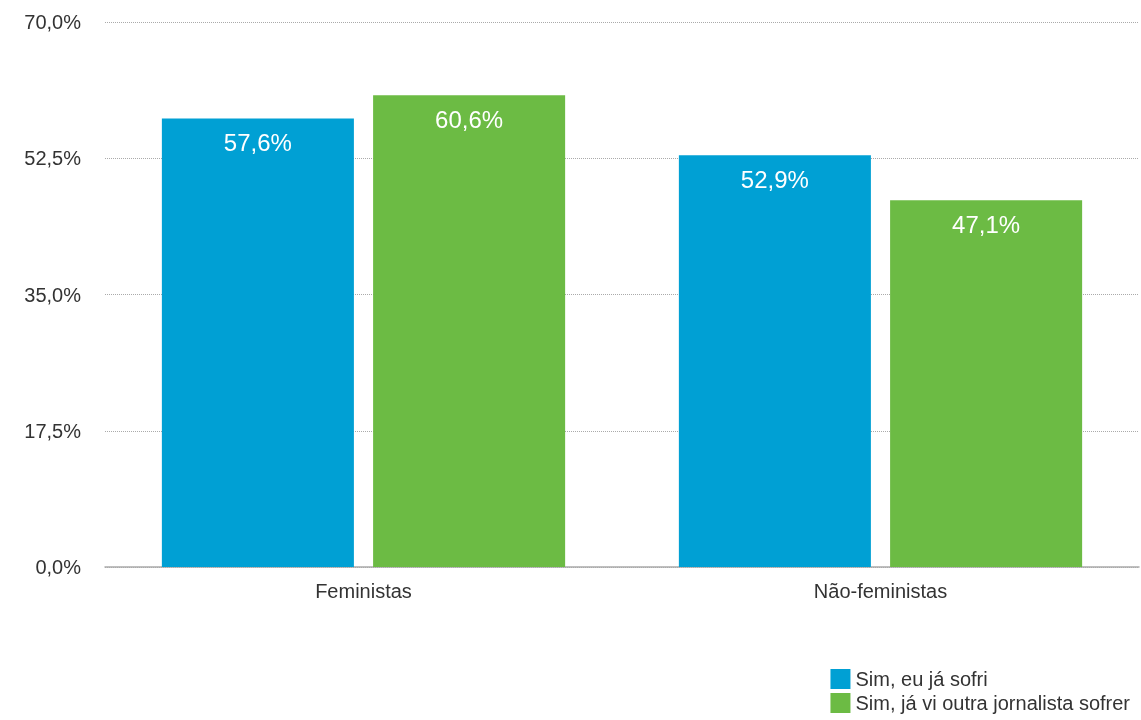 The image size is (1141, 720). What do you see at coordinates (921, 679) in the screenshot?
I see `legend-label: Sim, eu já sofri` at bounding box center [921, 679].